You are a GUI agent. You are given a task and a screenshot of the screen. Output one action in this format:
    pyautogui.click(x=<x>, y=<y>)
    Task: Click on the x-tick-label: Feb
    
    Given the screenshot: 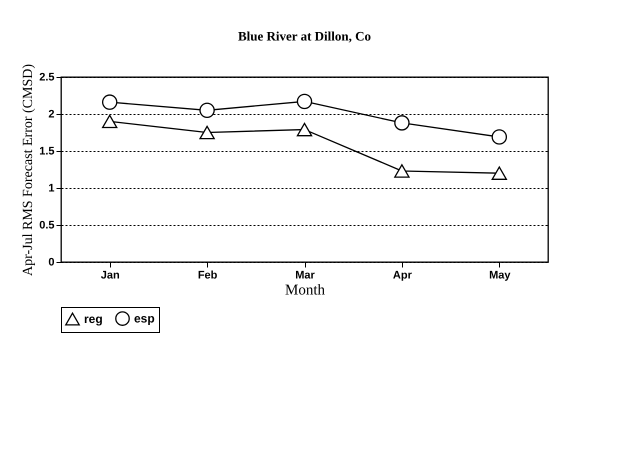 What is the action you would take?
    pyautogui.click(x=208, y=276)
    